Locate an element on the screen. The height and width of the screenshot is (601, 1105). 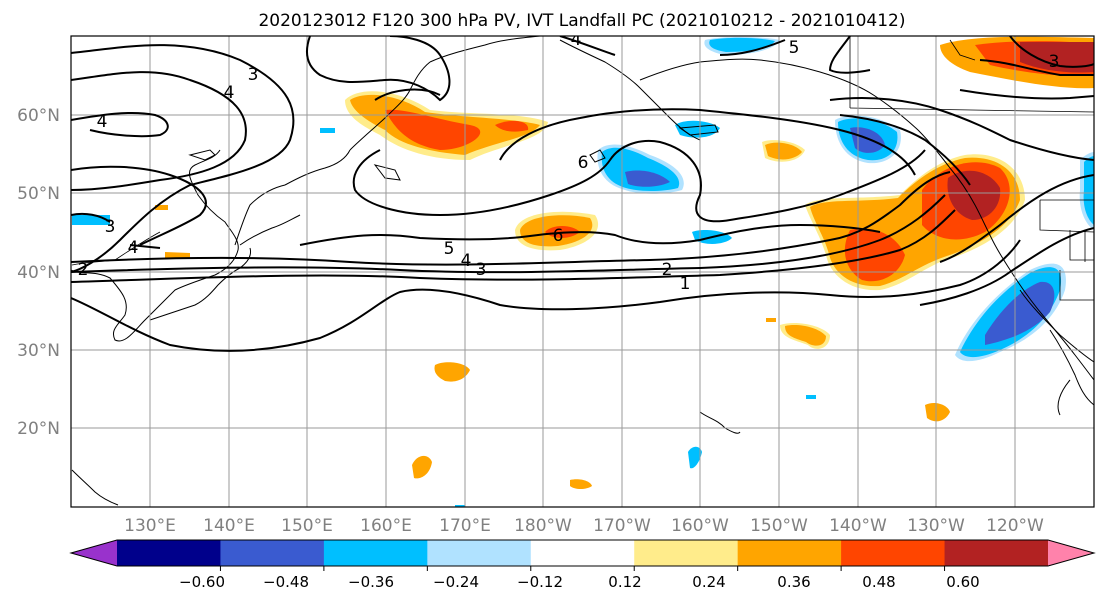
latitude-labels: 60°N 50°N 40°N 30°N 20°N is located at coordinates (38, 272).